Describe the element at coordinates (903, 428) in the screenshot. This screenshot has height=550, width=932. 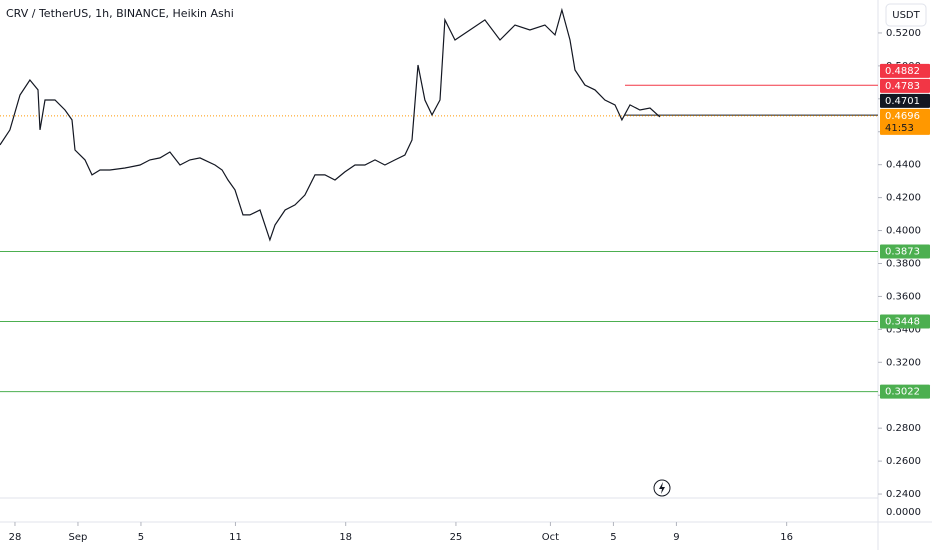
I see `y-tick-label: 0.2800` at that location.